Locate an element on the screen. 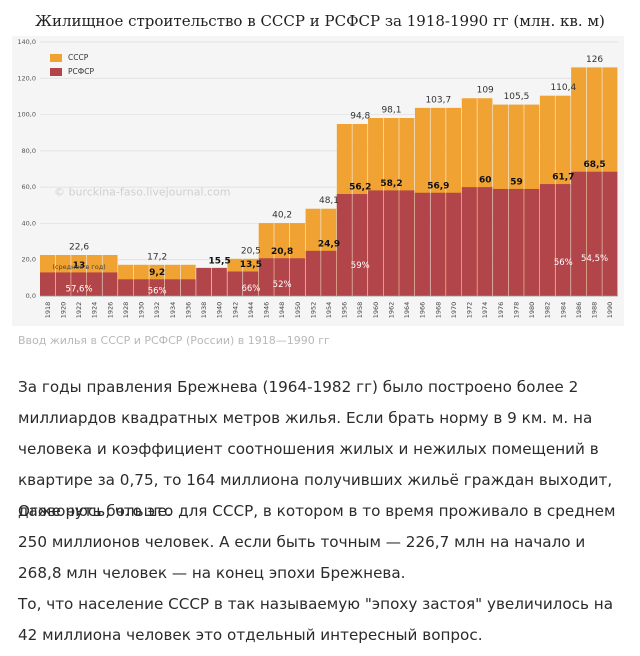 Image resolution: width=640 pixels, height=656 pixels. value-label: 98,1 is located at coordinates (391, 111).